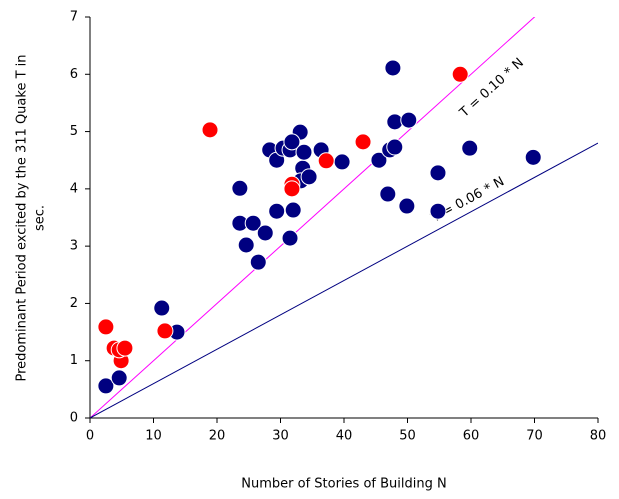 This screenshot has height=499, width=619. Describe the element at coordinates (74, 360) in the screenshot. I see `y-tick-label: 1` at that location.